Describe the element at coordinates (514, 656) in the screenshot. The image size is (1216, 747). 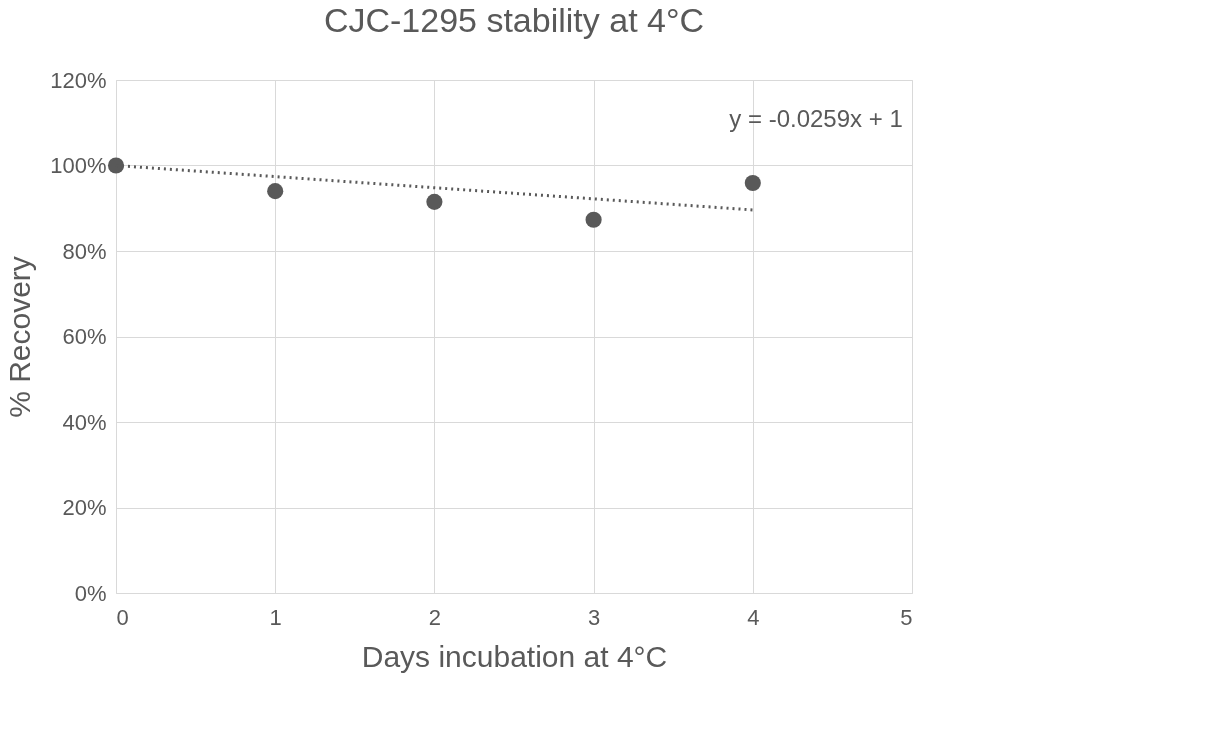
I see `x-axis-title: Days incubation at 4°C` at that location.